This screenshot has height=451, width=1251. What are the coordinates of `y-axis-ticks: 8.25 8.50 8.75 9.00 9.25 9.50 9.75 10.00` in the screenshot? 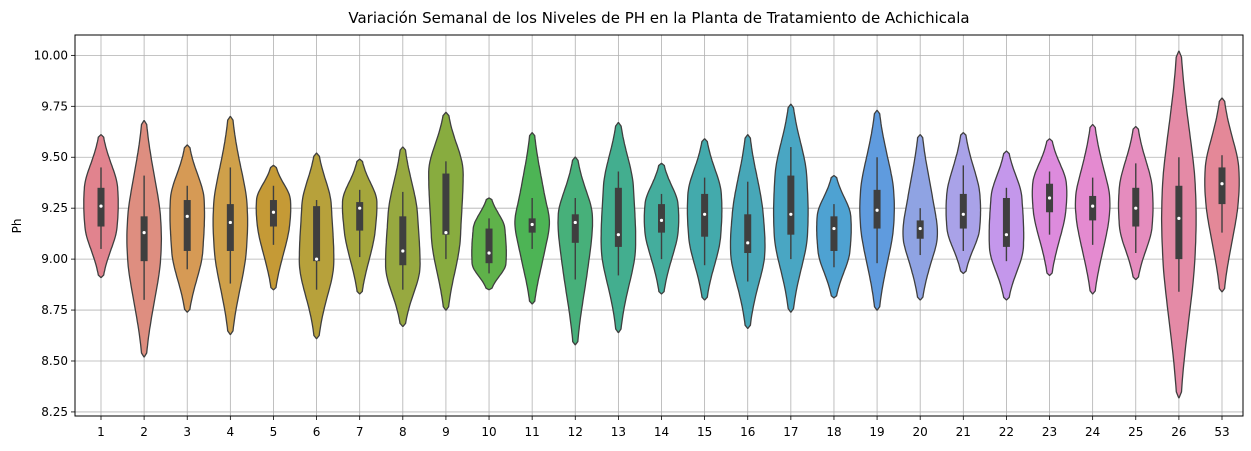 It's located at (54, 233).